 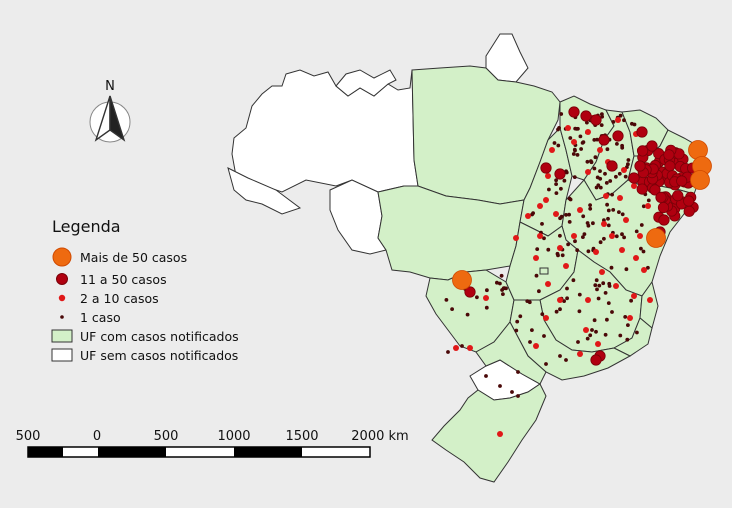 I want to click on marker-over-50-cases, so click(x=656, y=238).